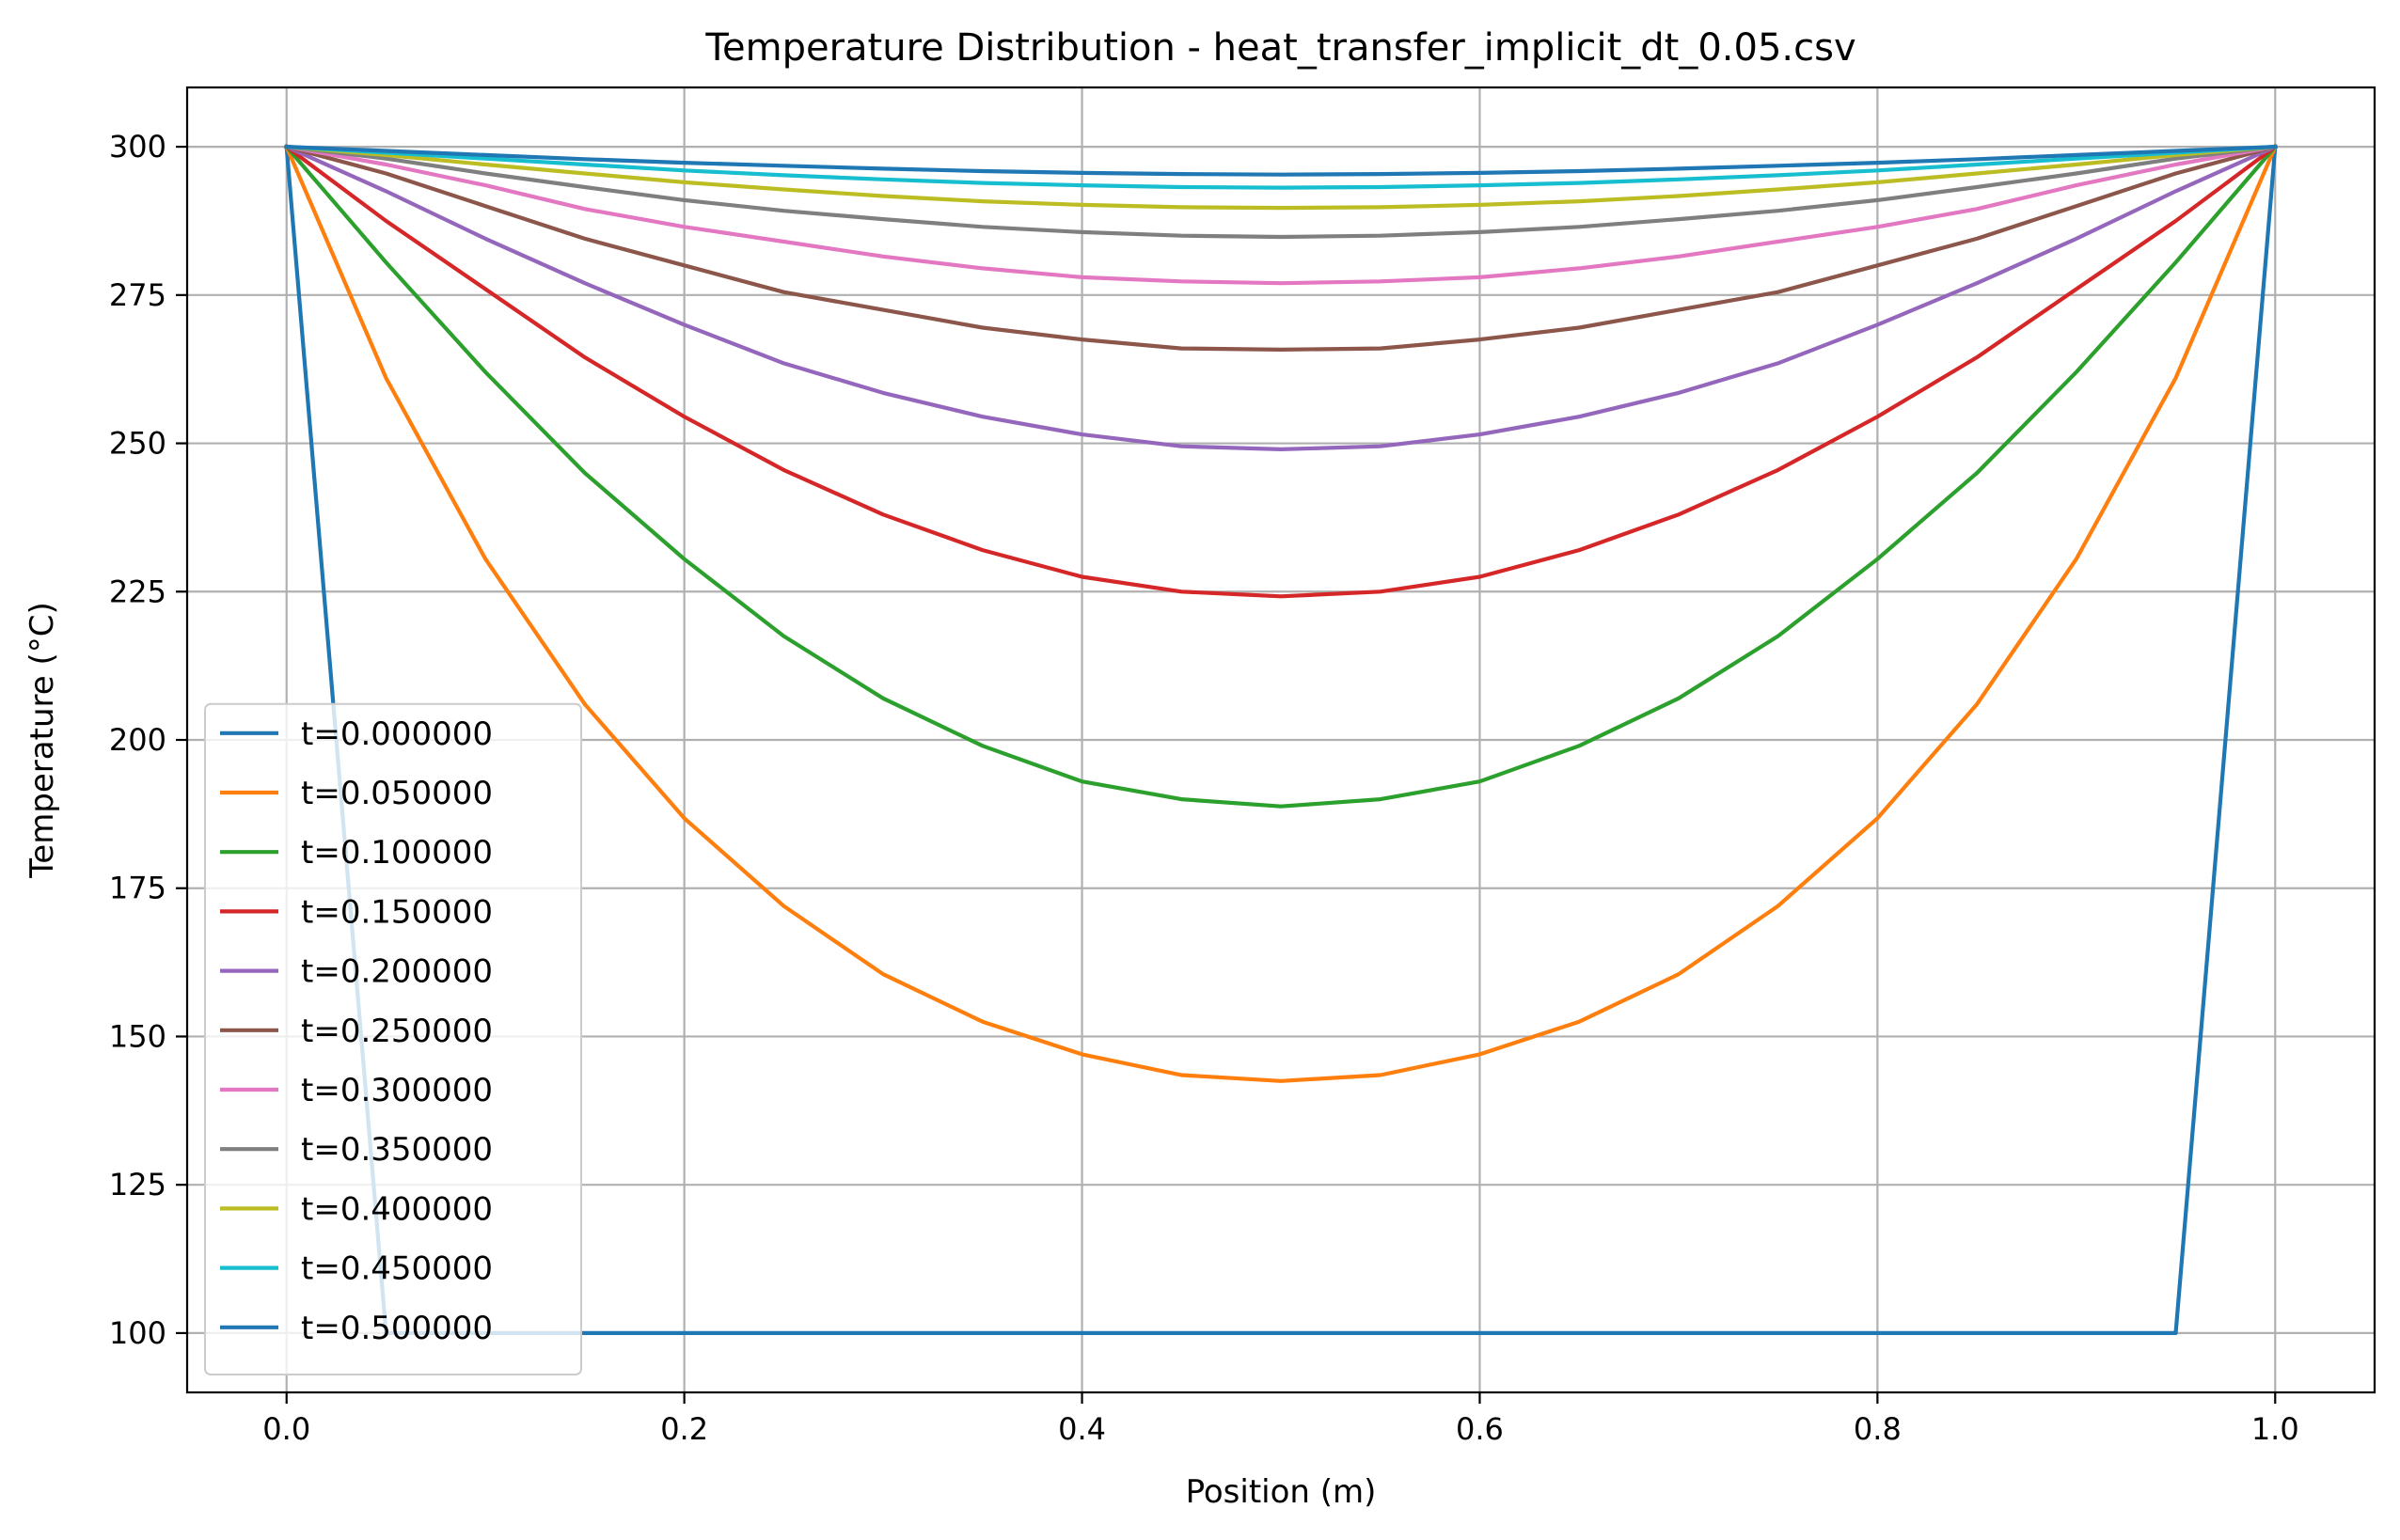  What do you see at coordinates (286, 1429) in the screenshot?
I see `x-tick-label: 0.0` at bounding box center [286, 1429].